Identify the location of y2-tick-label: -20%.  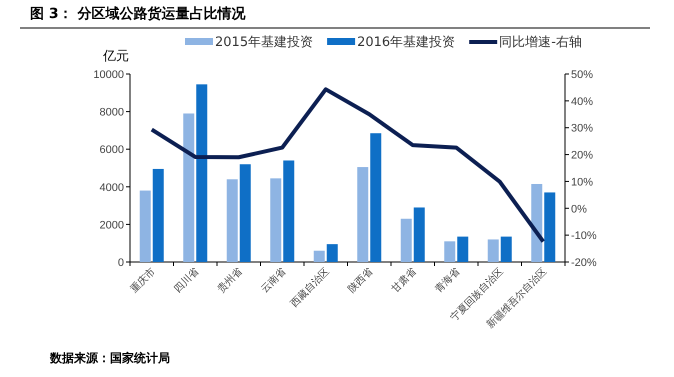
(584, 263).